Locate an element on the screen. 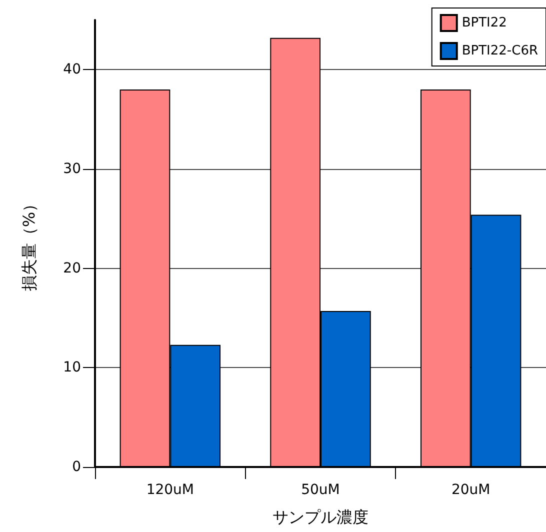  y-tick-label: 40 is located at coordinates (72, 70).